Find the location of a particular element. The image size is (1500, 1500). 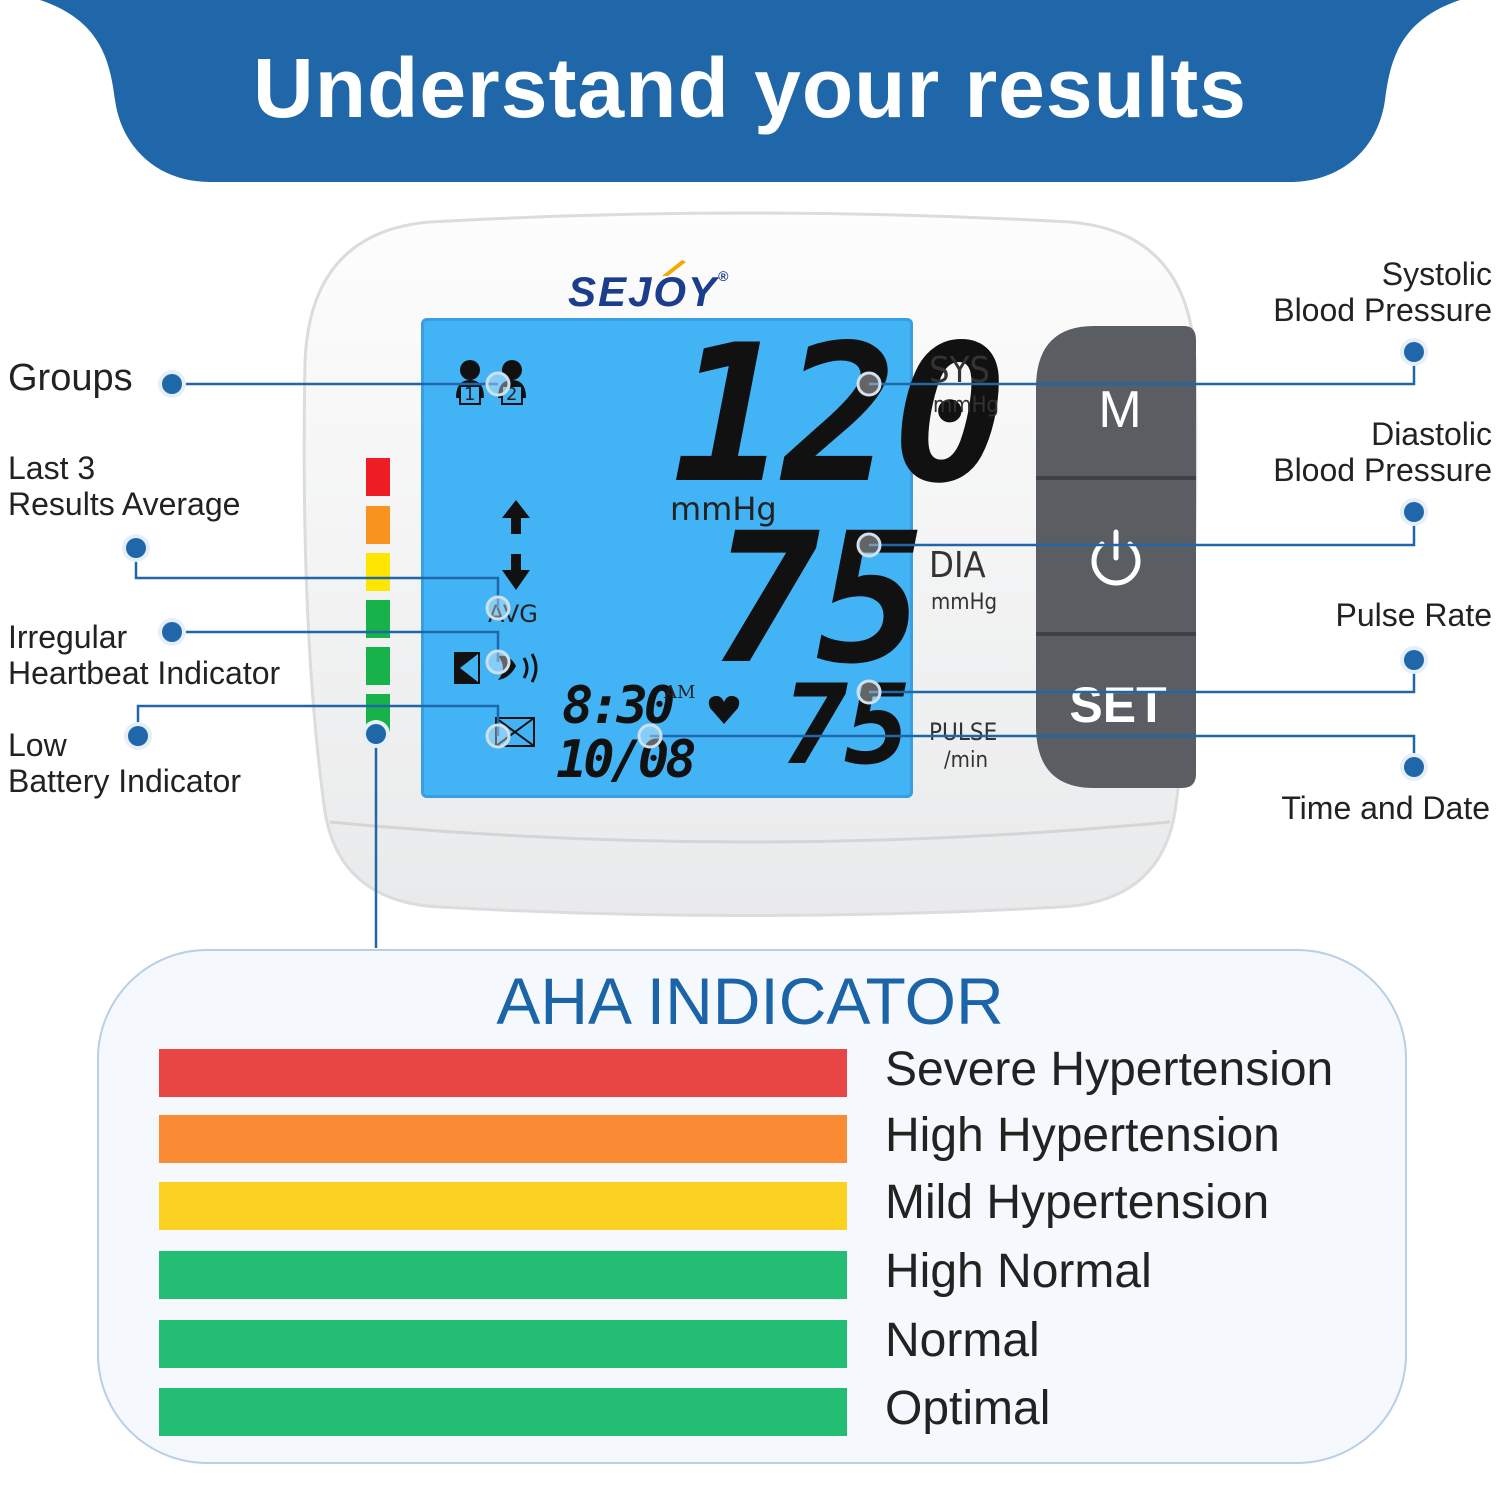

header-banner is located at coordinates (750, 91).